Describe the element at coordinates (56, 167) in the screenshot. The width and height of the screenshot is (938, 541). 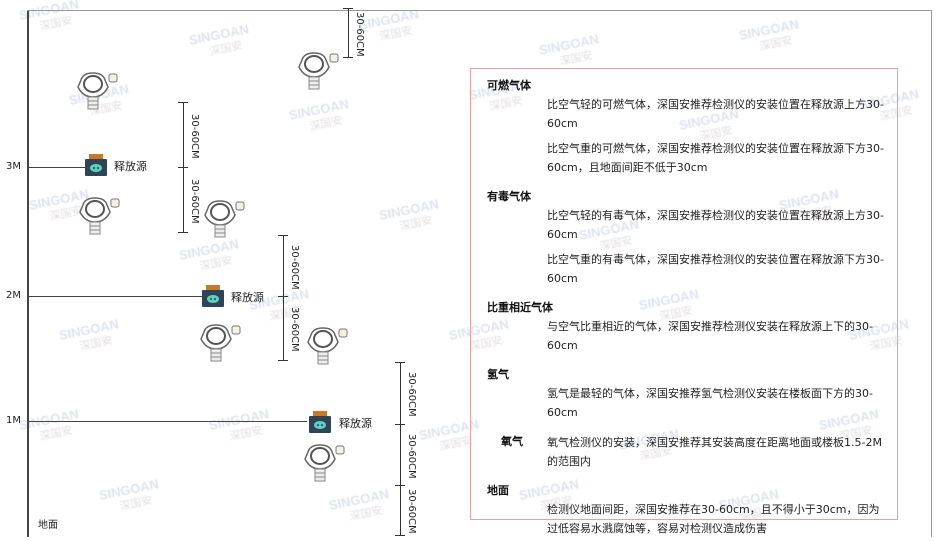
I see `level-3m-line` at that location.